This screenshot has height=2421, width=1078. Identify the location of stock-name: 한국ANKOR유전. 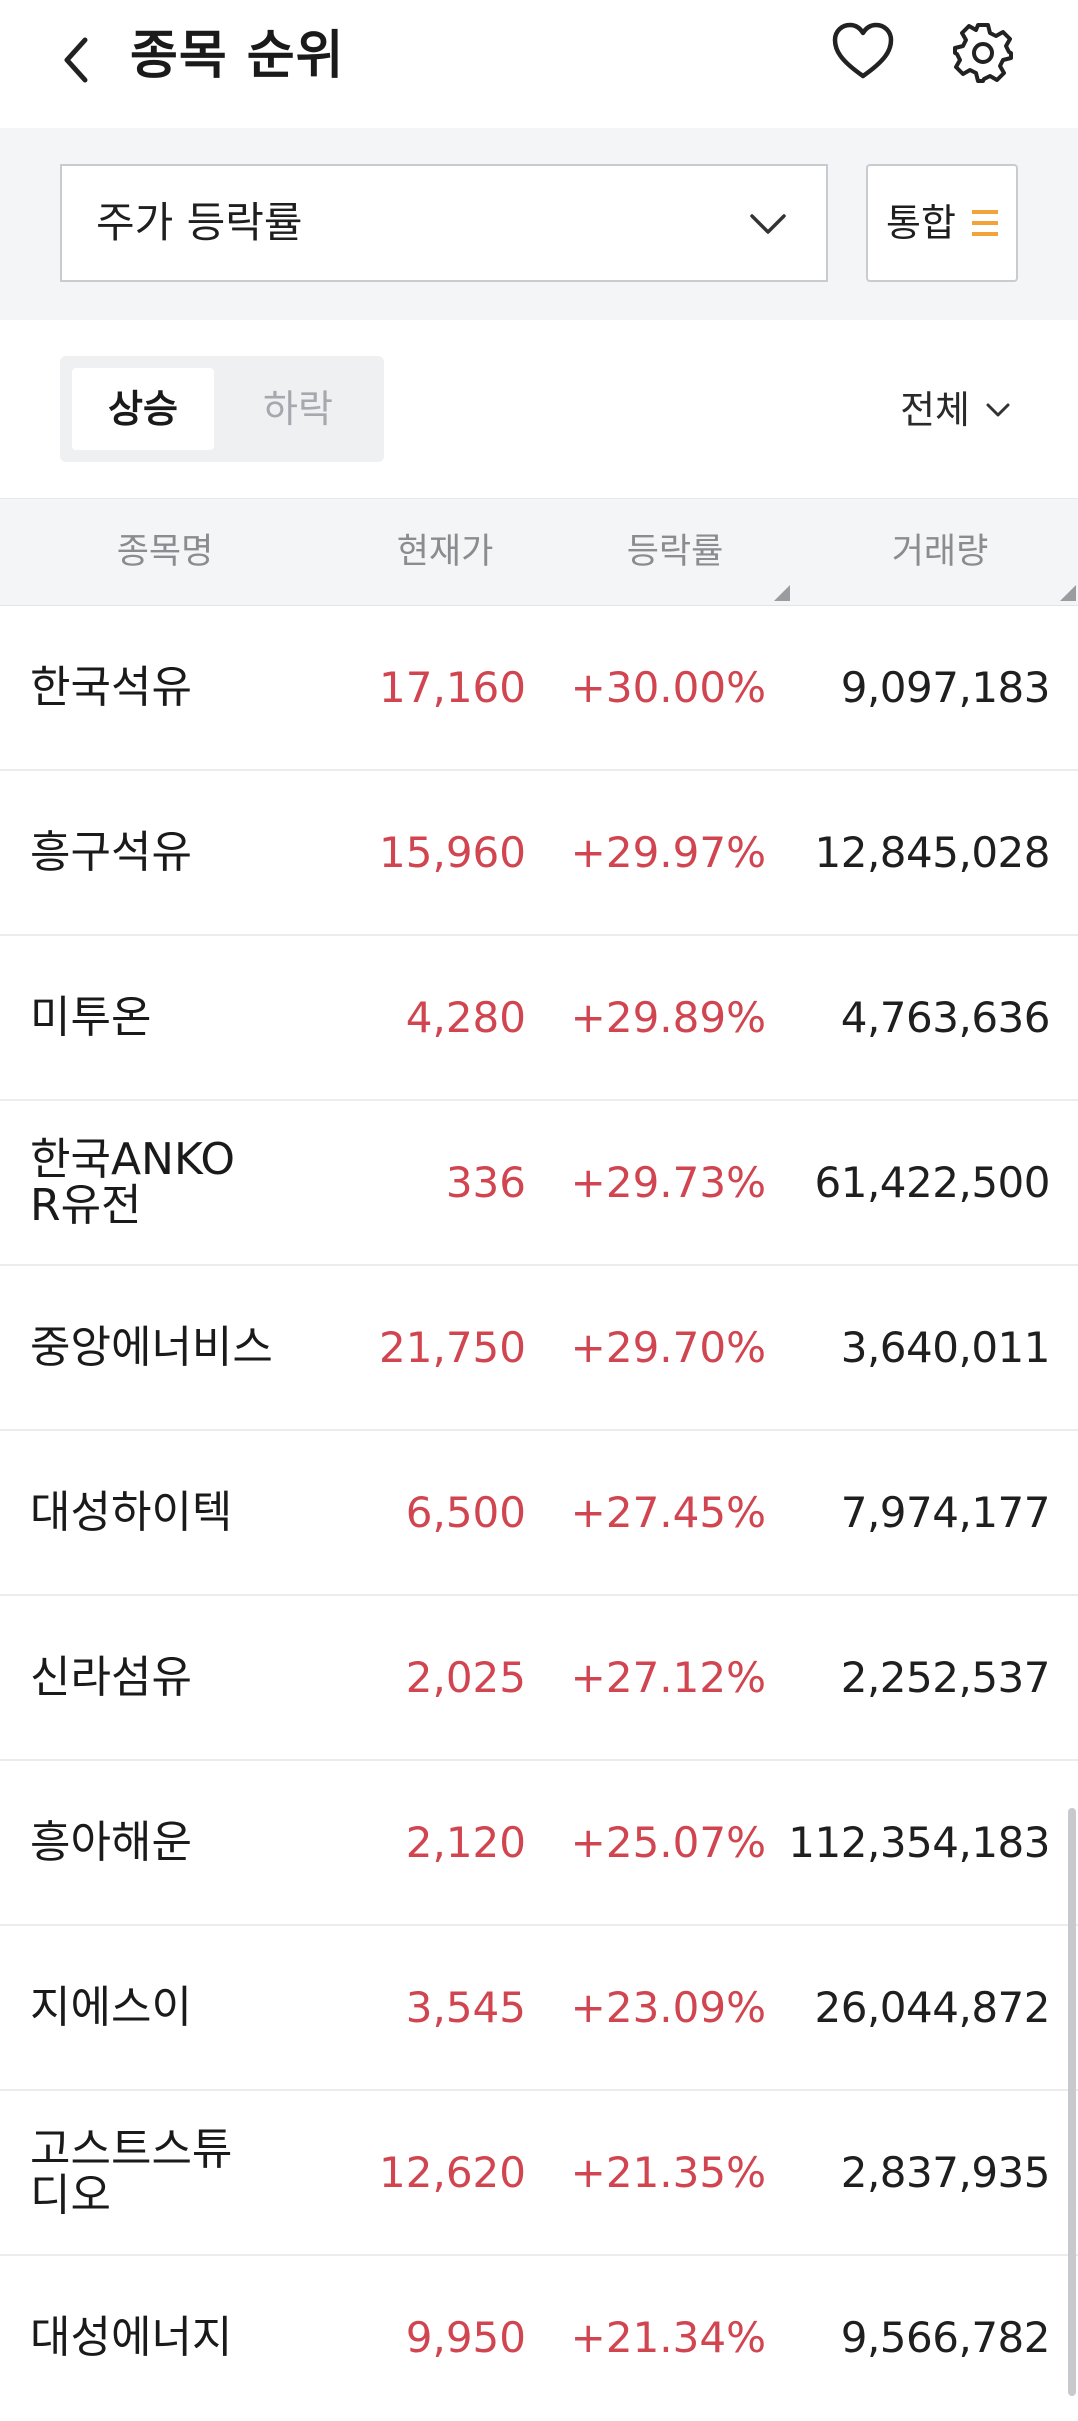
(133, 1182).